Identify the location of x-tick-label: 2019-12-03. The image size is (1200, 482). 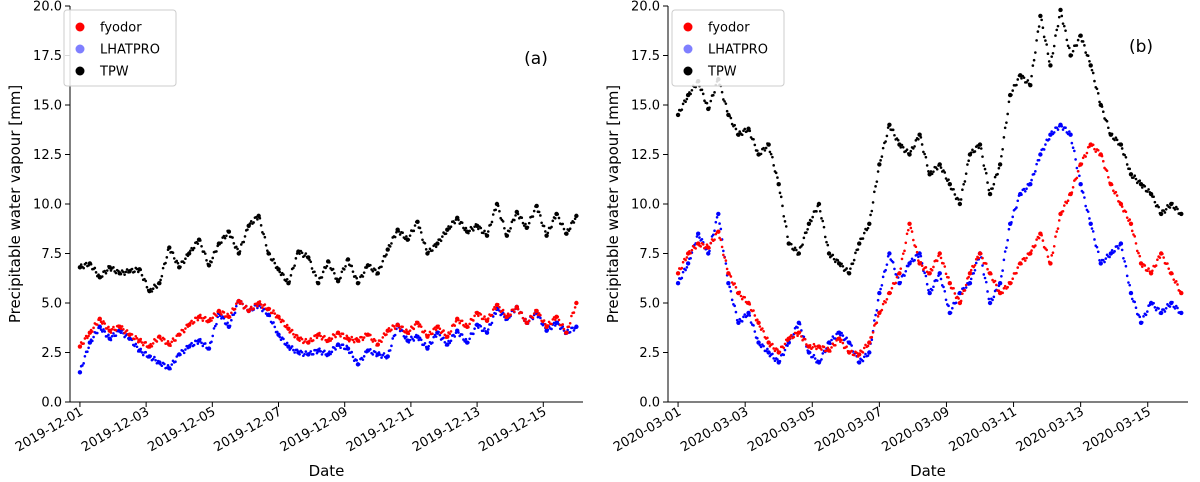
(115, 429).